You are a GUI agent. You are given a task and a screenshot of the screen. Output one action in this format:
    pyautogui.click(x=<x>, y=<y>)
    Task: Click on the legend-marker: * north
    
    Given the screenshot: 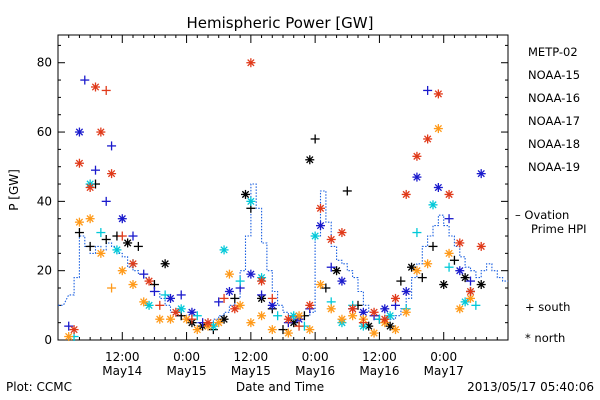 What is the action you would take?
    pyautogui.click(x=545, y=338)
    